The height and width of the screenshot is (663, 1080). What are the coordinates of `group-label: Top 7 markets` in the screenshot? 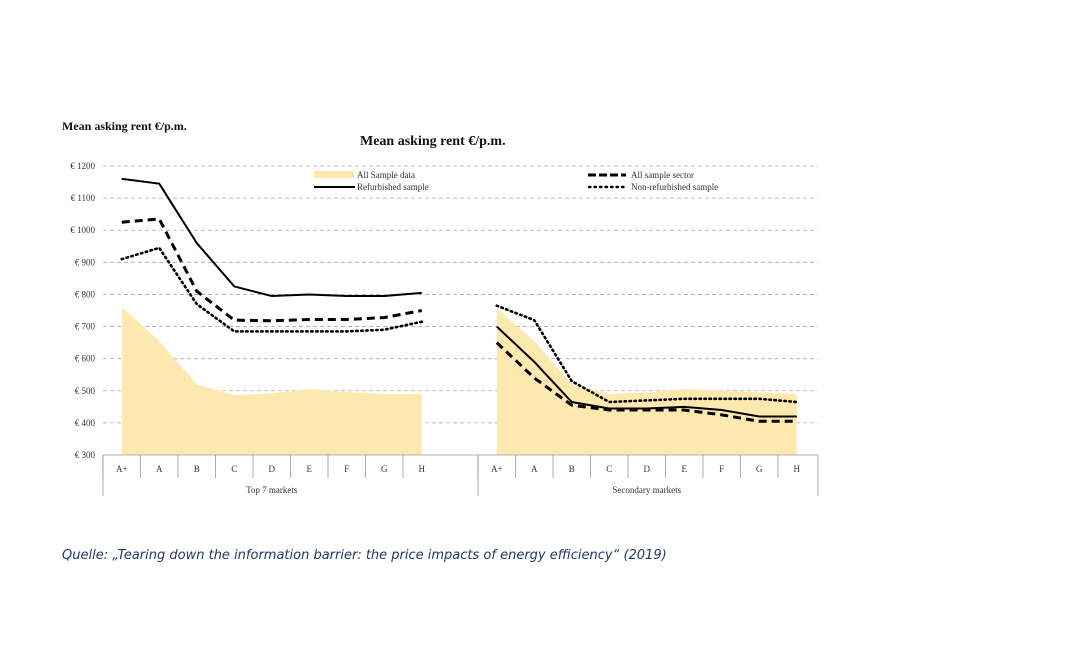 It's located at (272, 490).